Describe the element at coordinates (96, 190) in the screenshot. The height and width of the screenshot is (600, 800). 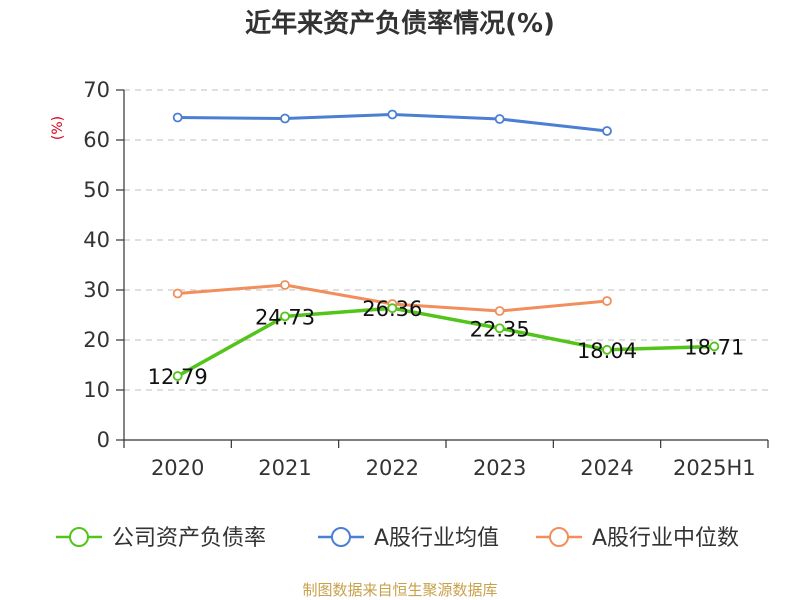
I see `y-tick-label-50: 50` at that location.